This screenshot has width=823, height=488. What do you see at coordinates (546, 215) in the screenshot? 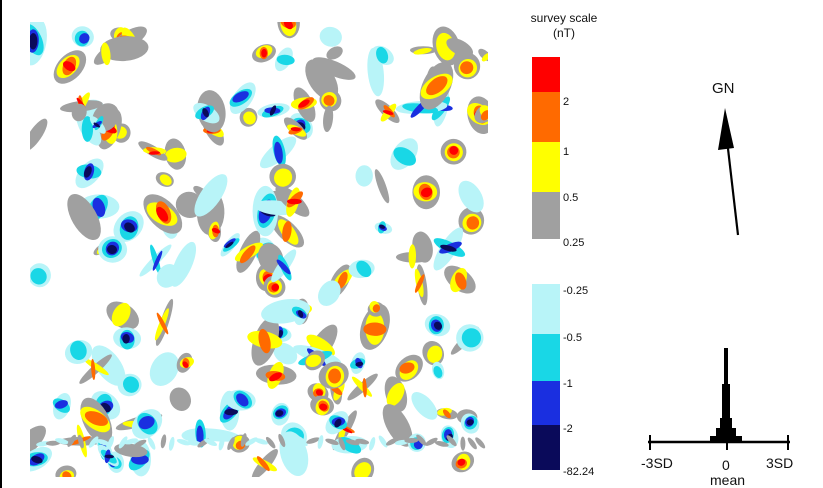
I see `legend-swatch-grey` at bounding box center [546, 215].